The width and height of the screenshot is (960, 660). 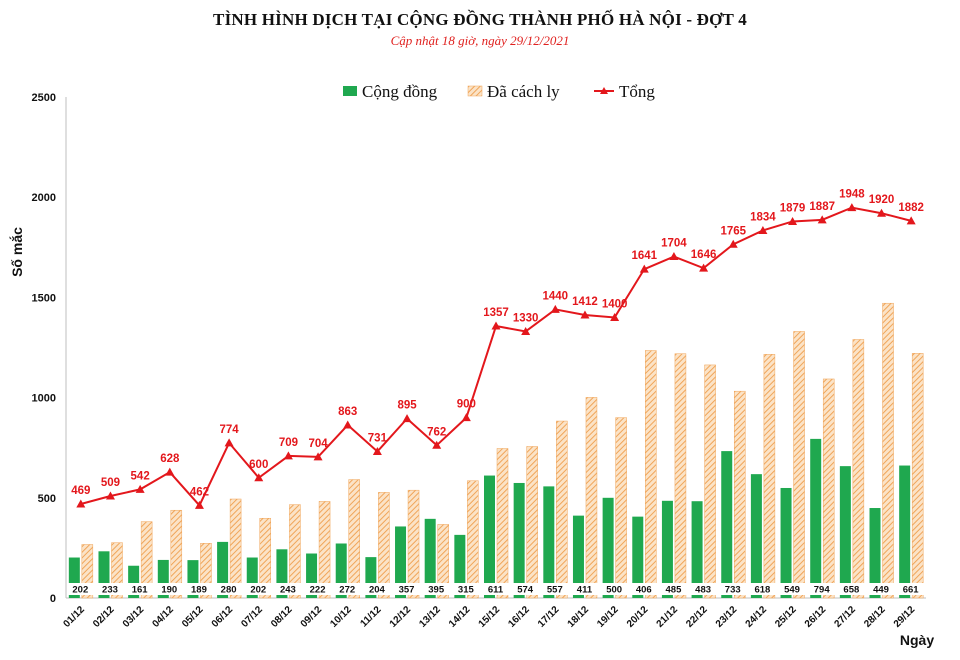 What do you see at coordinates (644, 256) in the screenshot?
I see `data-label-tong: 1641` at bounding box center [644, 256].